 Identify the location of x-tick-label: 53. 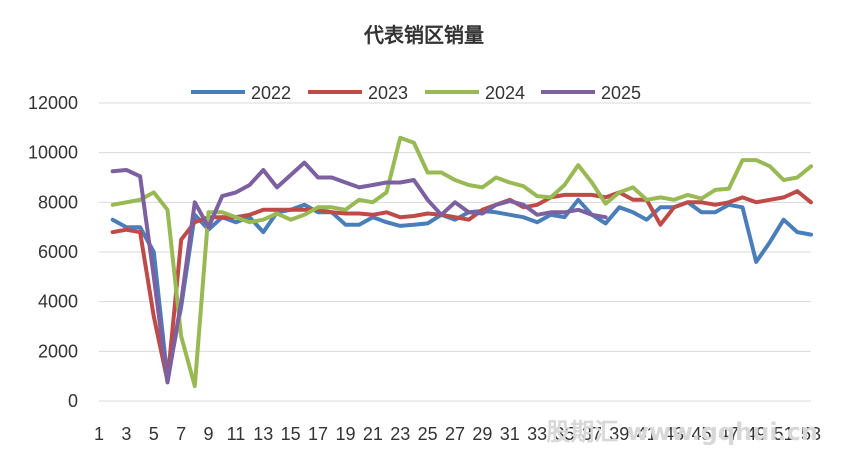
(811, 434).